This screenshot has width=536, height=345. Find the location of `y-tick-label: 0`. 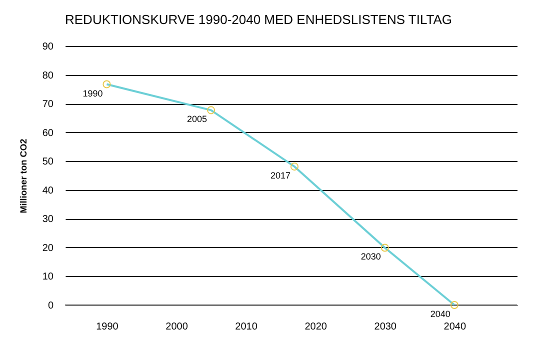

y-tick-label: 0 is located at coordinates (51, 306).